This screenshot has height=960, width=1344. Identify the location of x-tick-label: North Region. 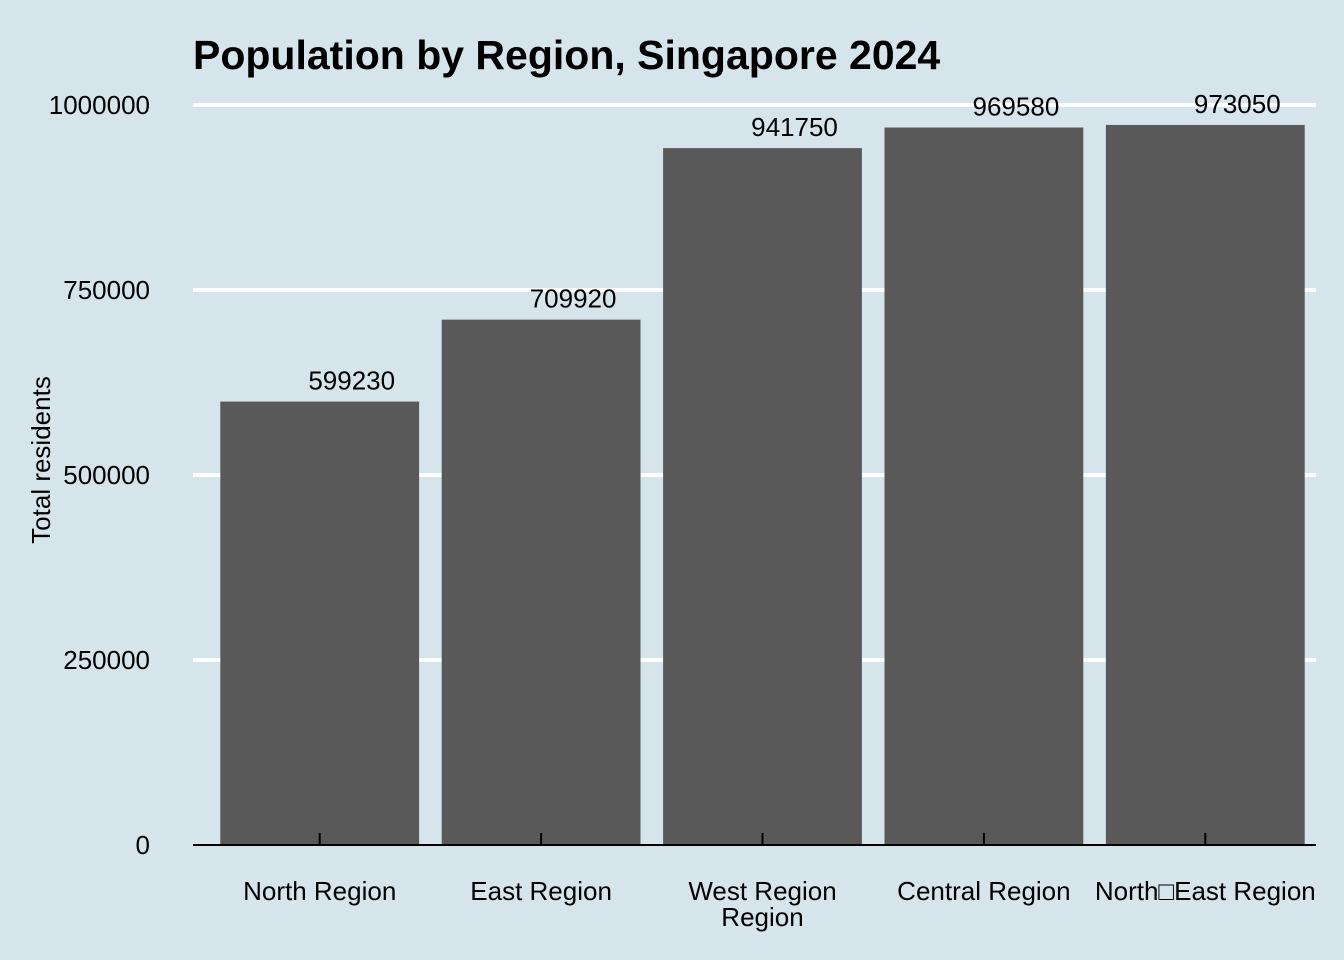
(319, 891).